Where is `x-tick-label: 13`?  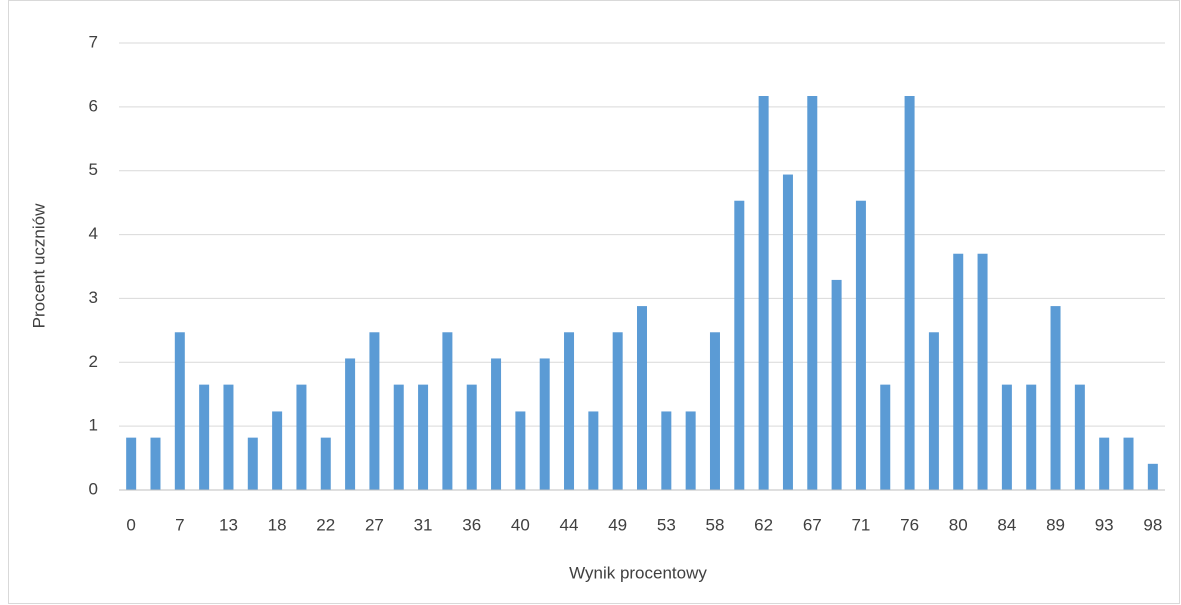 x-tick-label: 13 is located at coordinates (228, 524).